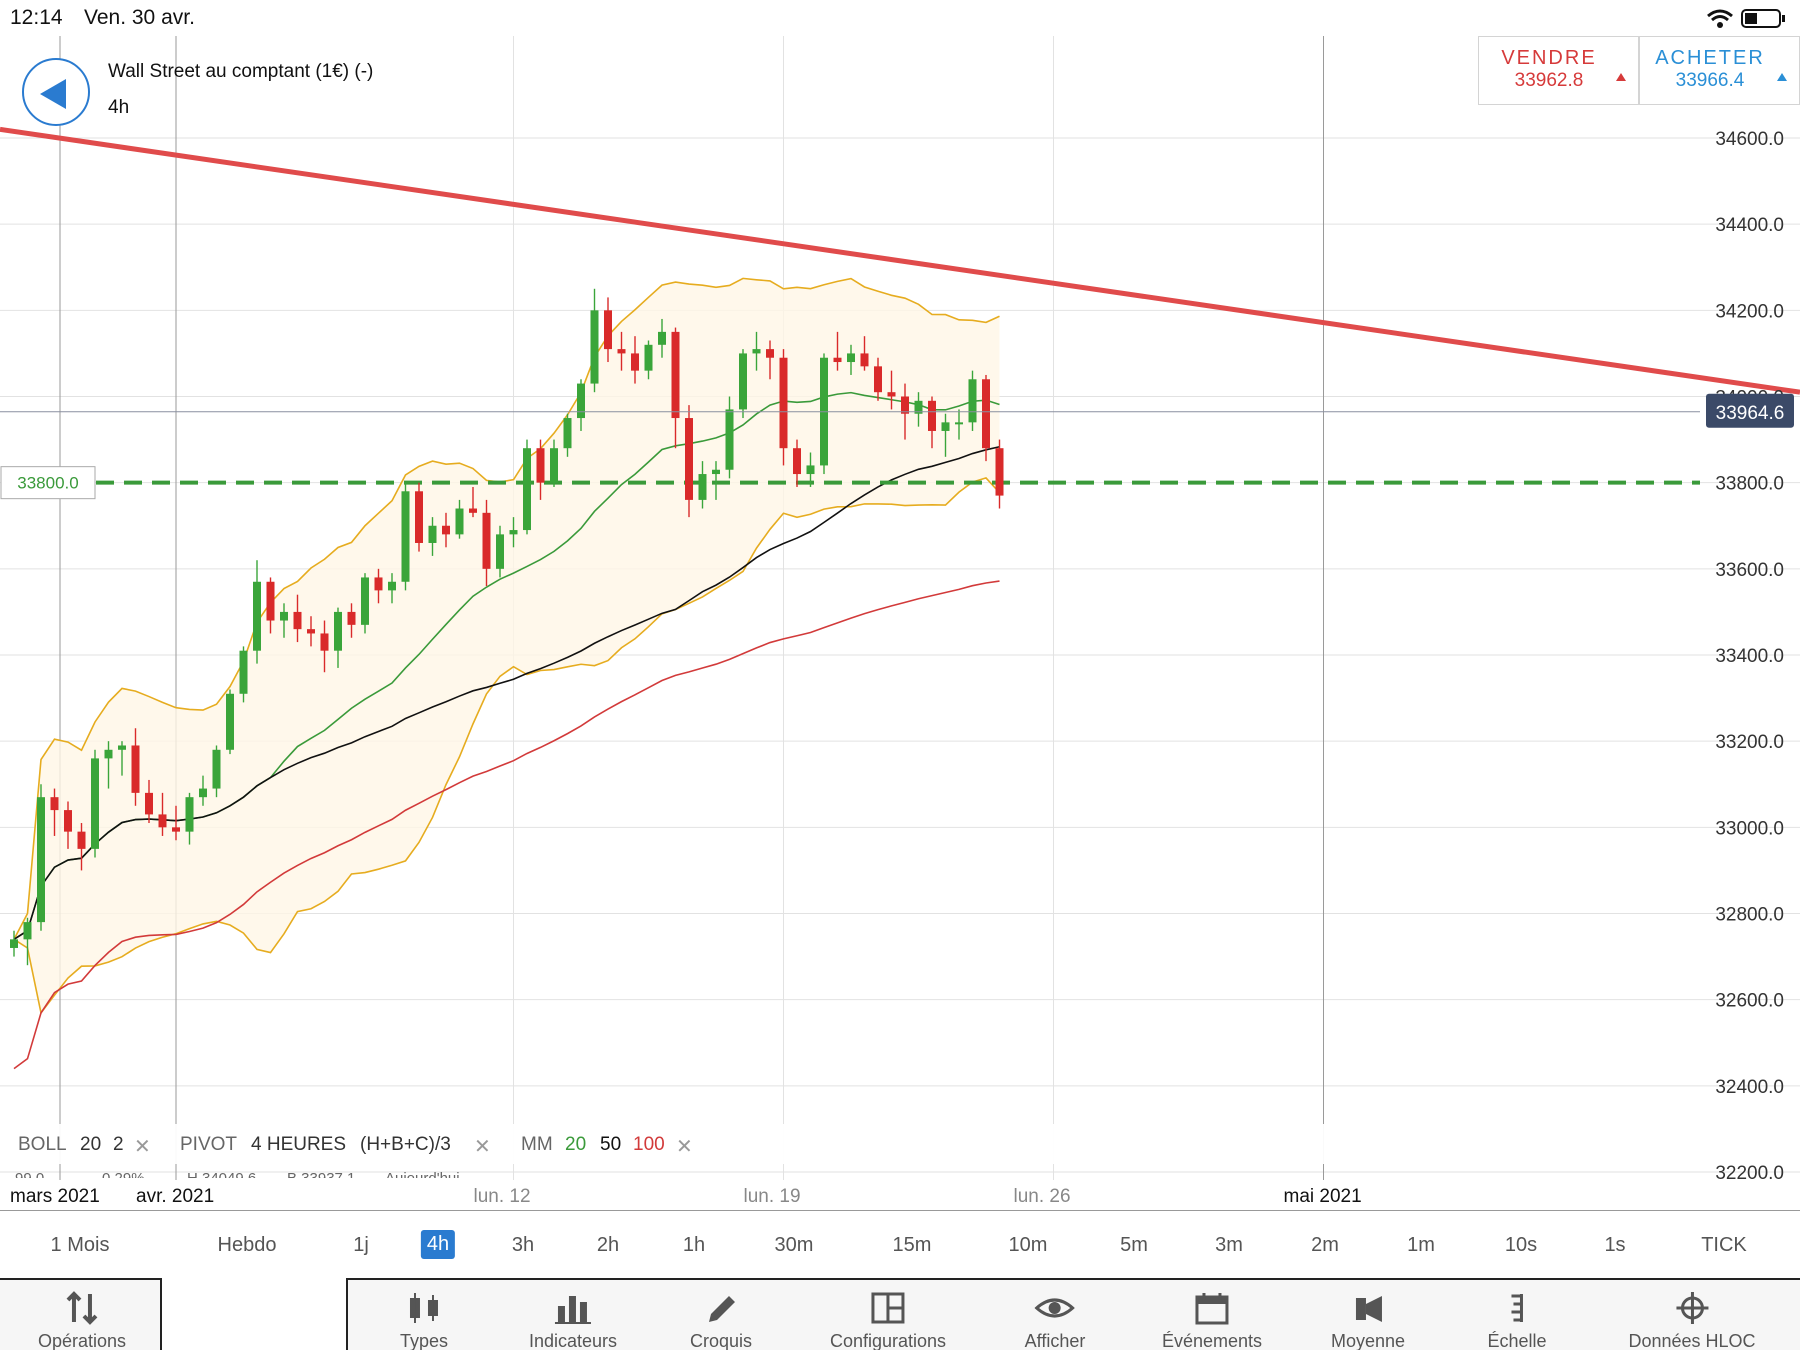  What do you see at coordinates (1055, 1315) in the screenshot?
I see `toolbar-eye-button: Afficher` at bounding box center [1055, 1315].